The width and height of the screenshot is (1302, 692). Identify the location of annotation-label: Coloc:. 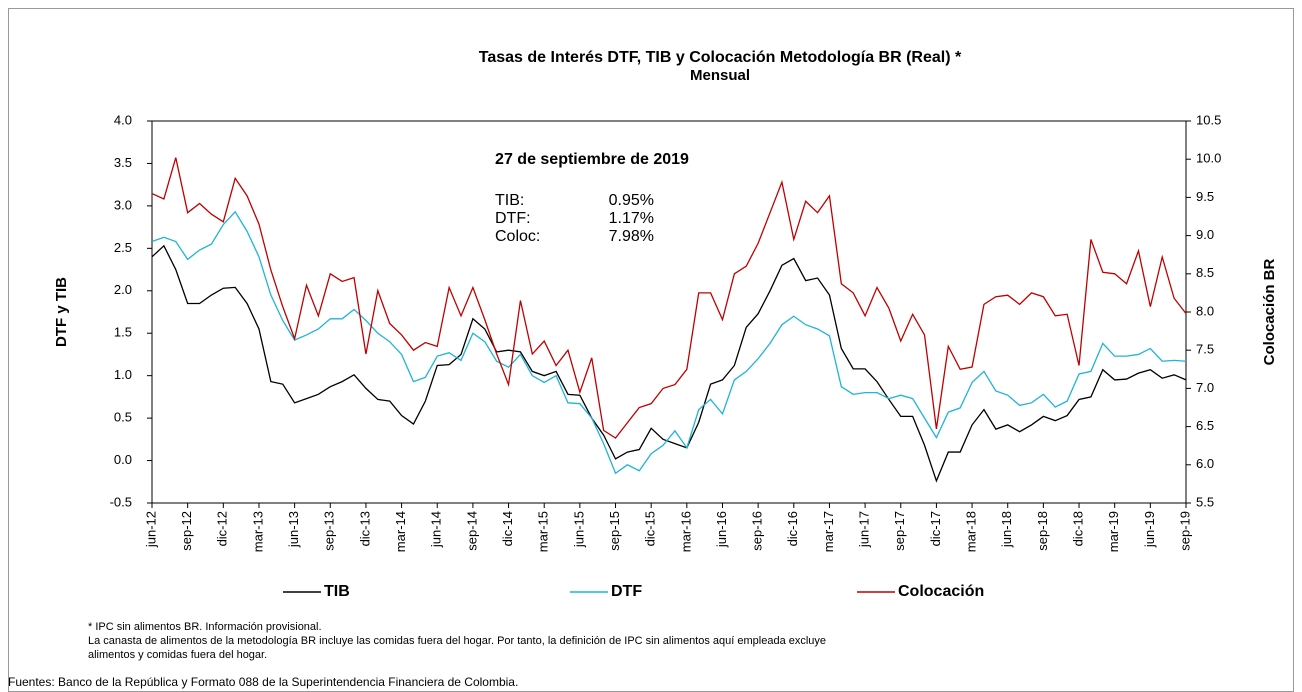
(517, 236).